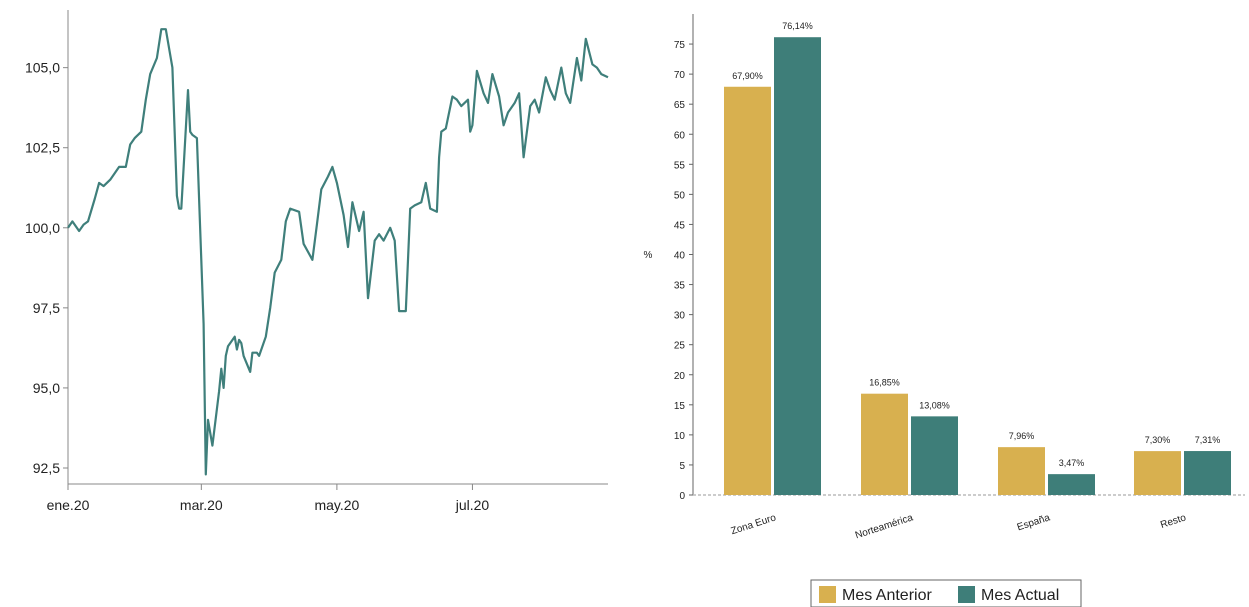 This screenshot has height=607, width=1249. What do you see at coordinates (884, 526) in the screenshot?
I see `category-label: Norteamérica` at bounding box center [884, 526].